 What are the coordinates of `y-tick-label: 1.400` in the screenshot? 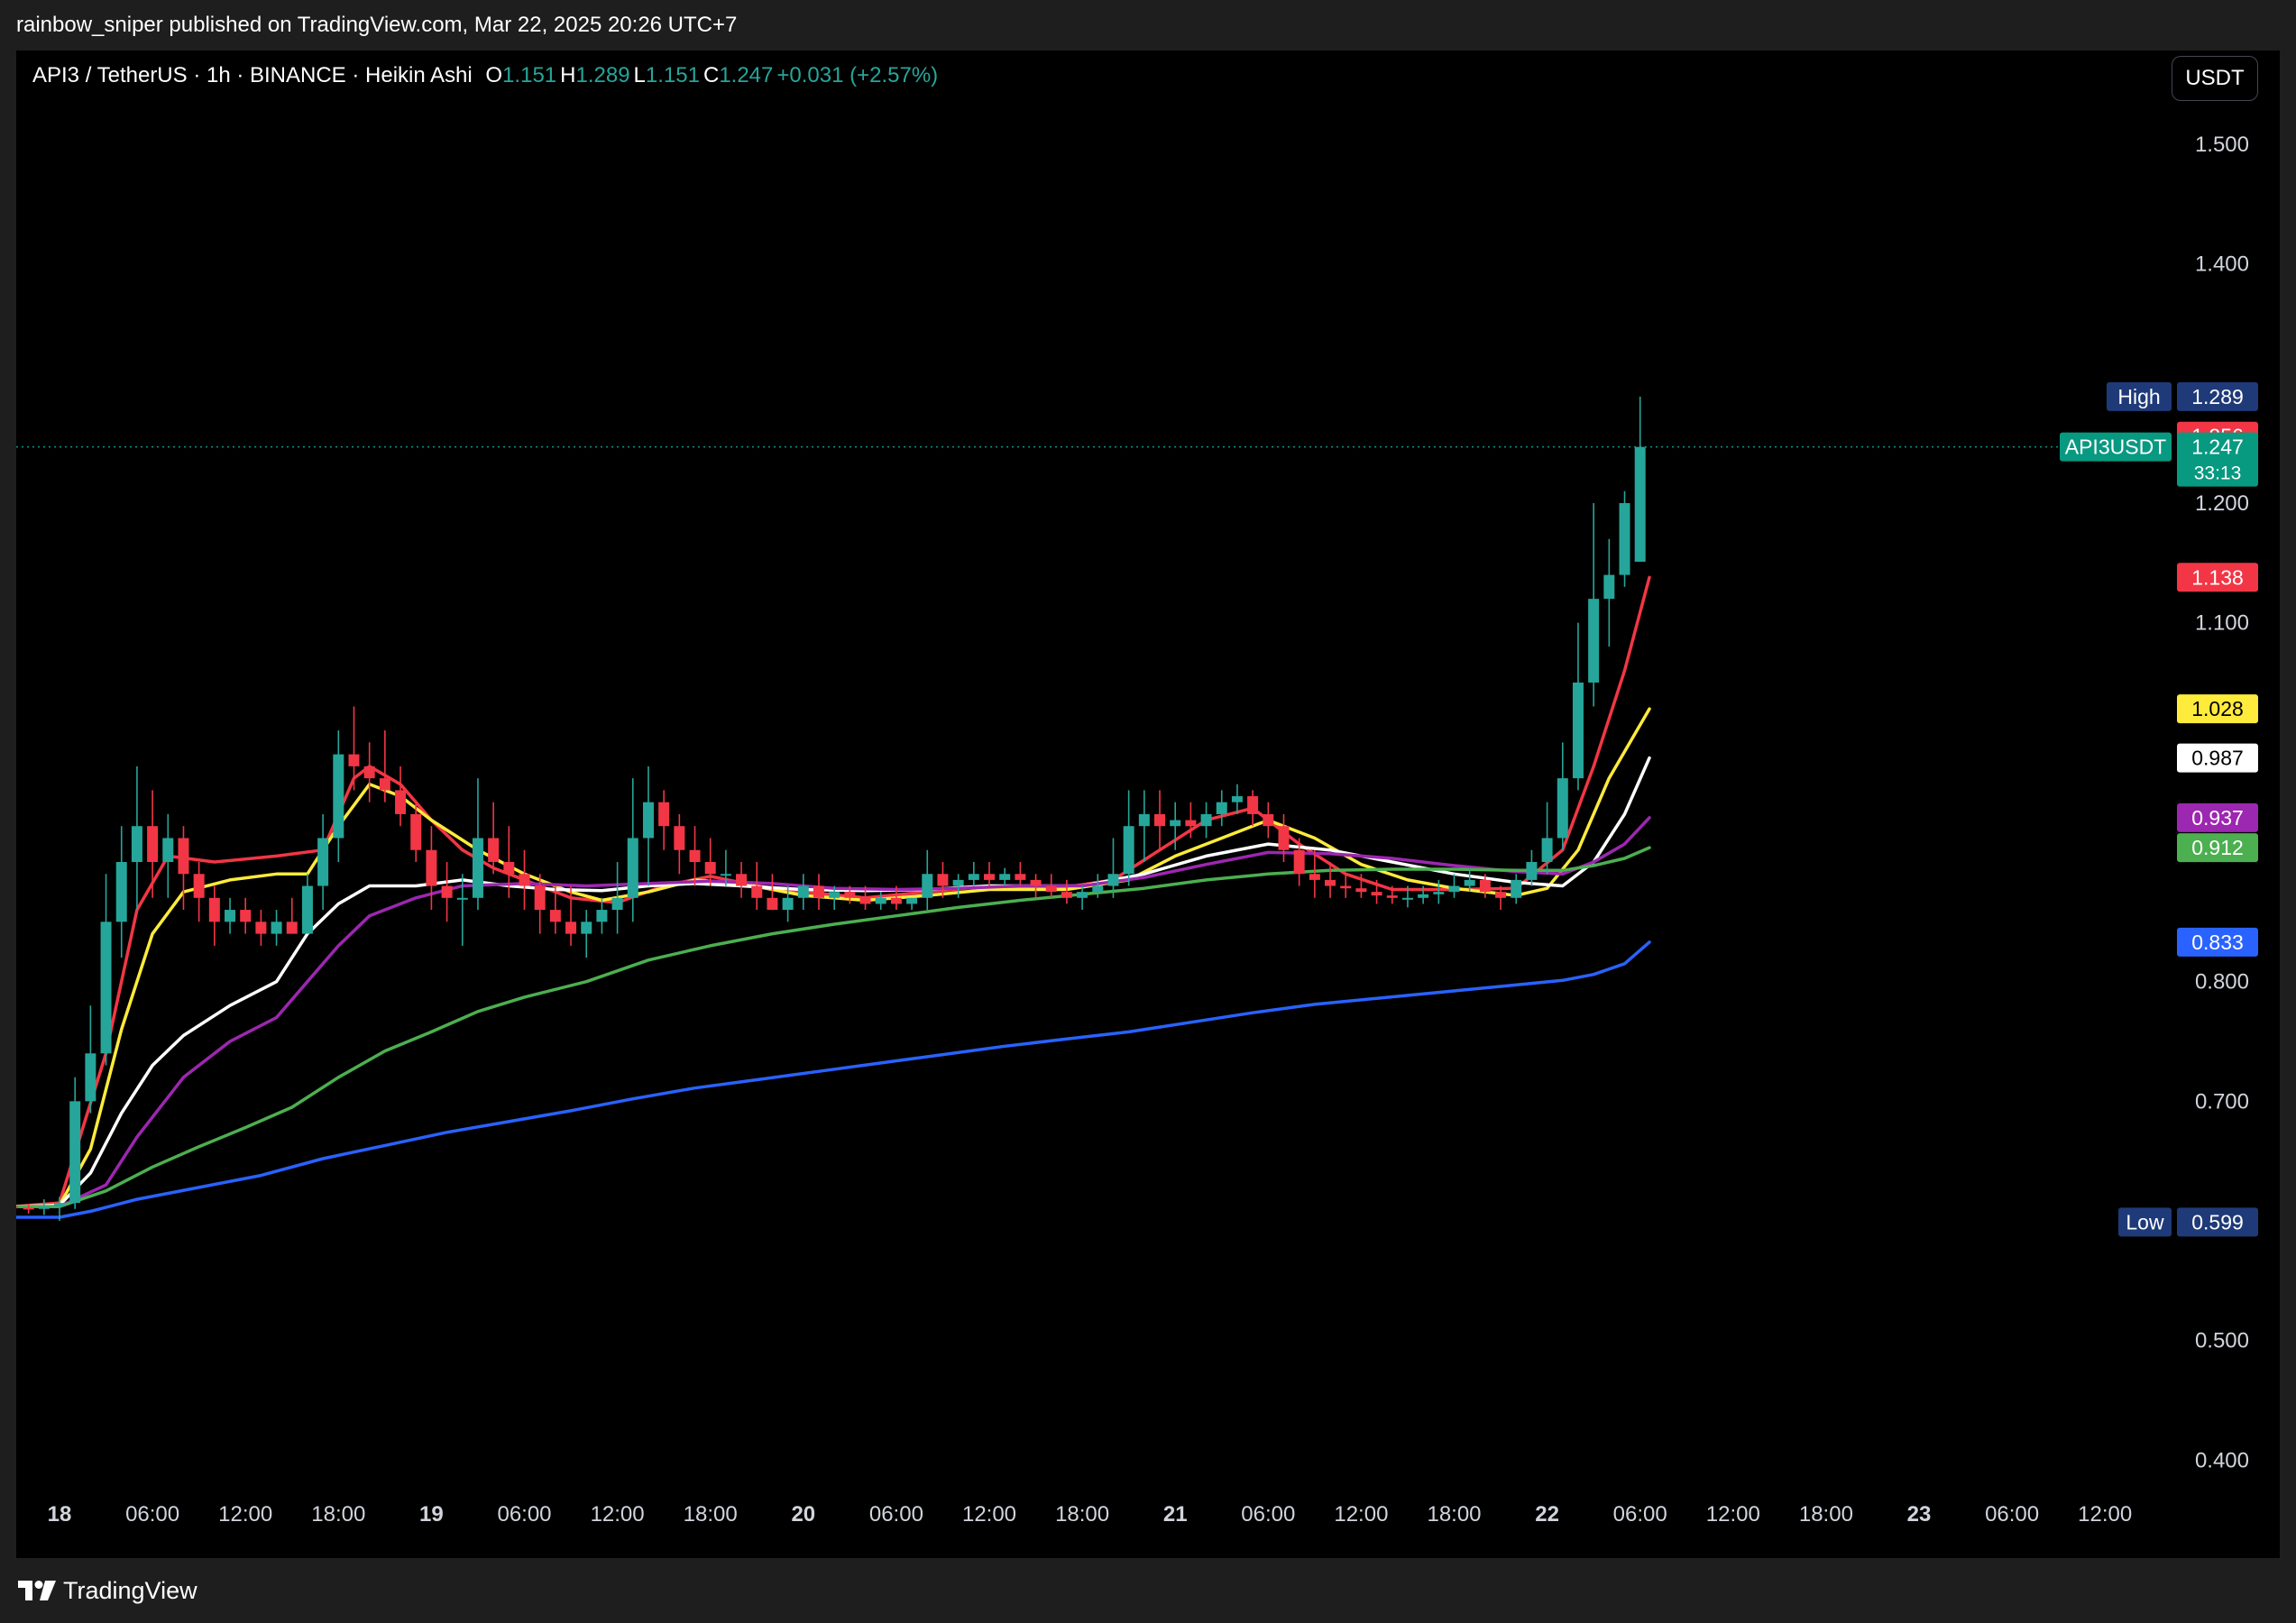 It's located at (2222, 264).